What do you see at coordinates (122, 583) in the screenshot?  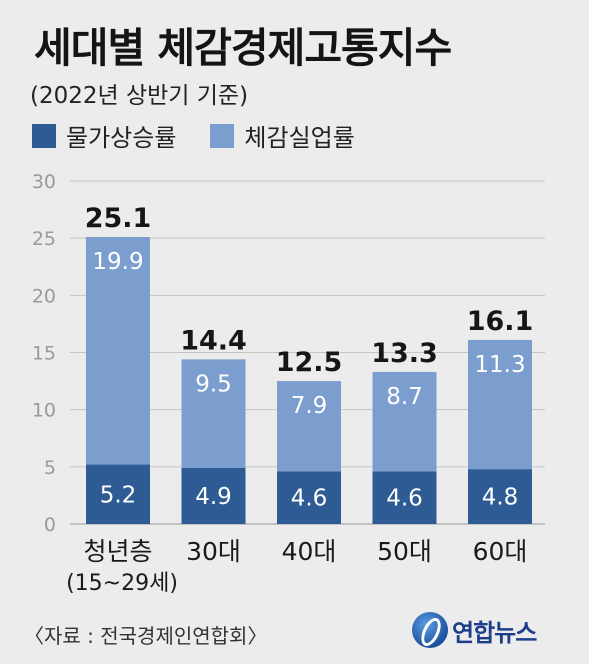 I see `x-category-sublabel: (15~29세)` at bounding box center [122, 583].